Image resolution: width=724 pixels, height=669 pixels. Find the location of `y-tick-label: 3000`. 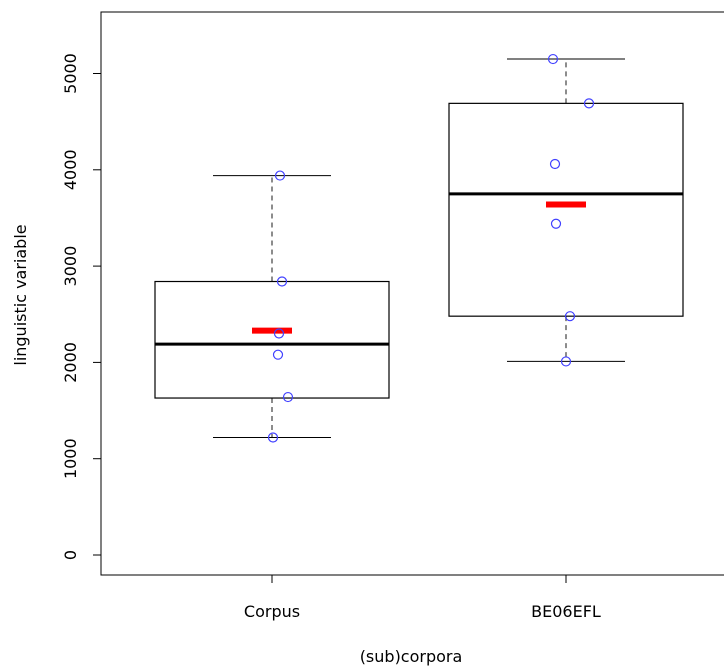

y-tick-label: 3000 is located at coordinates (70, 266).